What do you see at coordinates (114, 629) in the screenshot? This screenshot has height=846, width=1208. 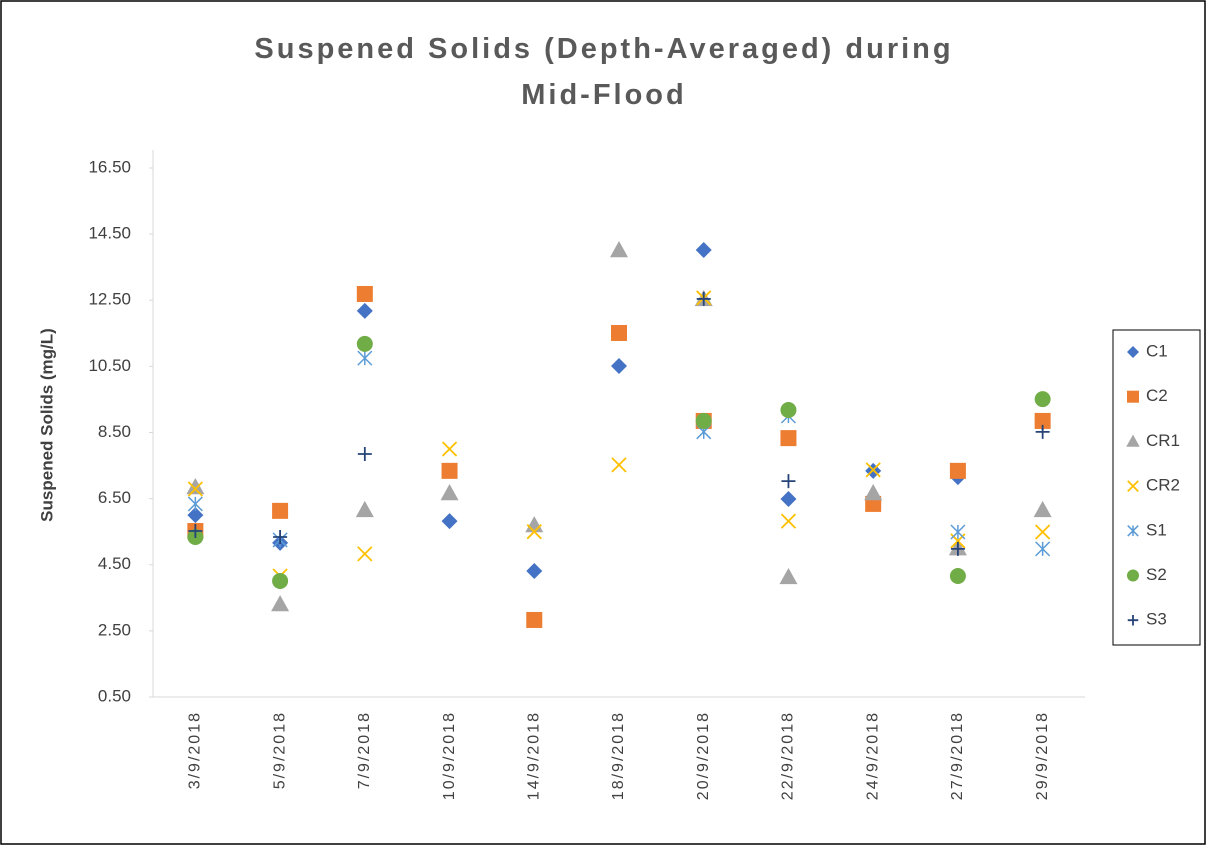 I see `y-tick-label: 2.50` at bounding box center [114, 629].